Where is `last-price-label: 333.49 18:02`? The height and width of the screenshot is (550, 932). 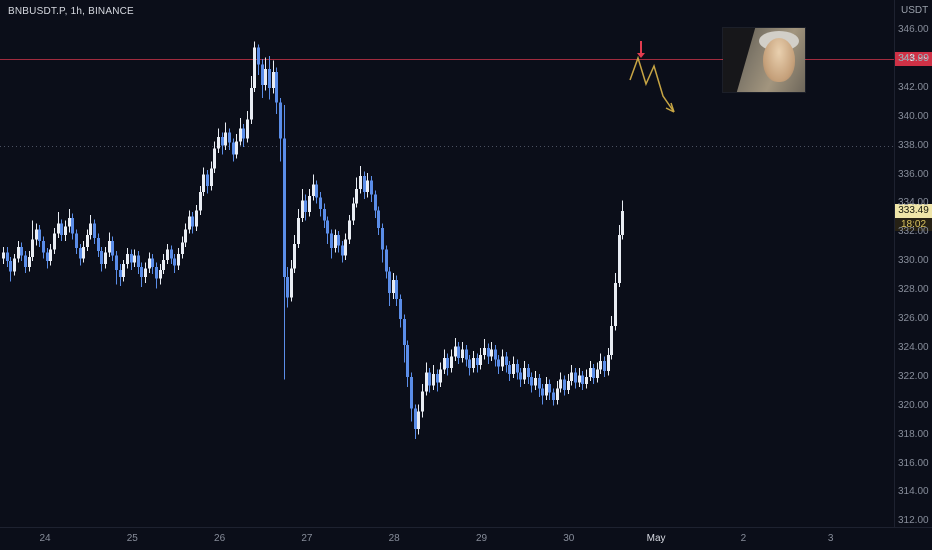 last-price-label: 333.49 18:02 is located at coordinates (913, 217).